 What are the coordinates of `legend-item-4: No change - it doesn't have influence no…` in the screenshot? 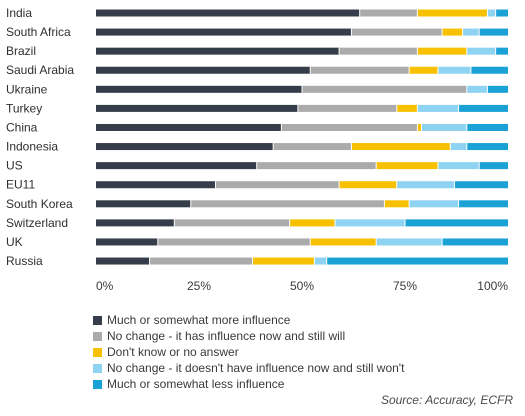 It's located at (248, 368).